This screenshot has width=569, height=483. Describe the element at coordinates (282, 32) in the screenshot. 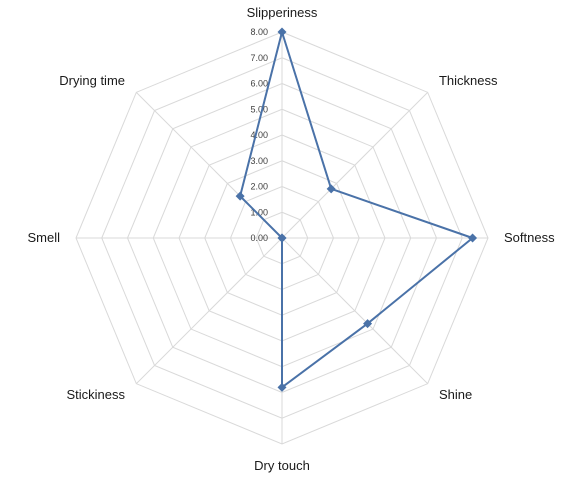

I see `data-point-slipperiness` at that location.